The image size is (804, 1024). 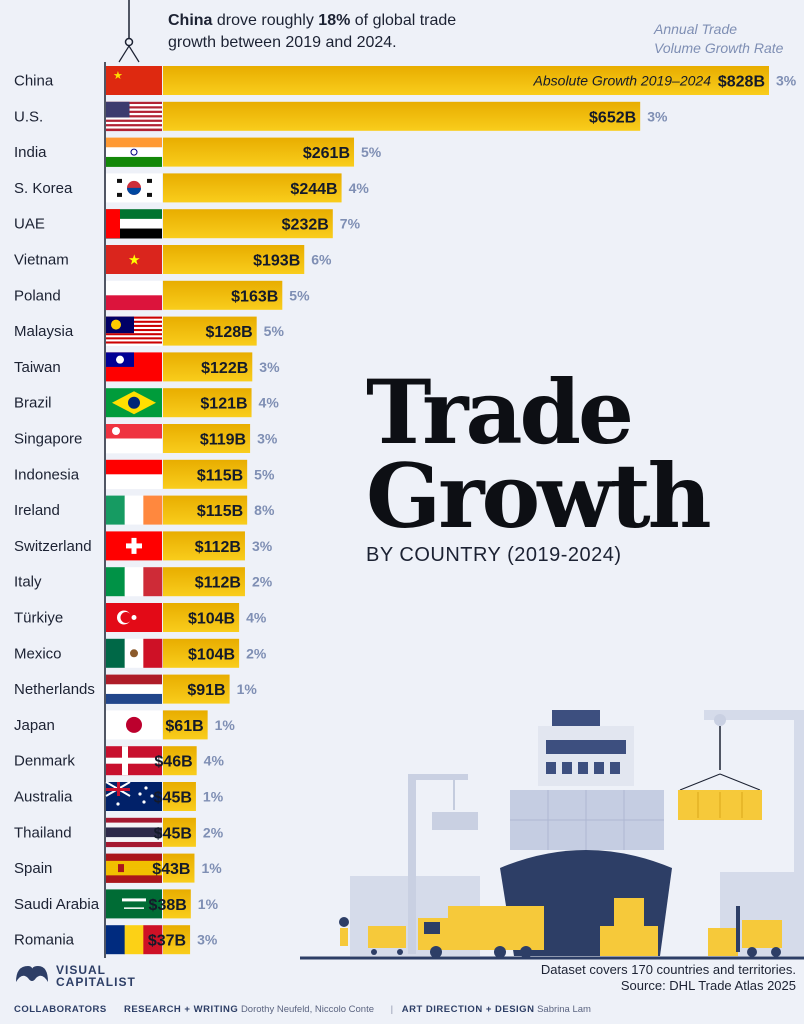 I want to click on italy-flag-icon, so click(x=134, y=582).